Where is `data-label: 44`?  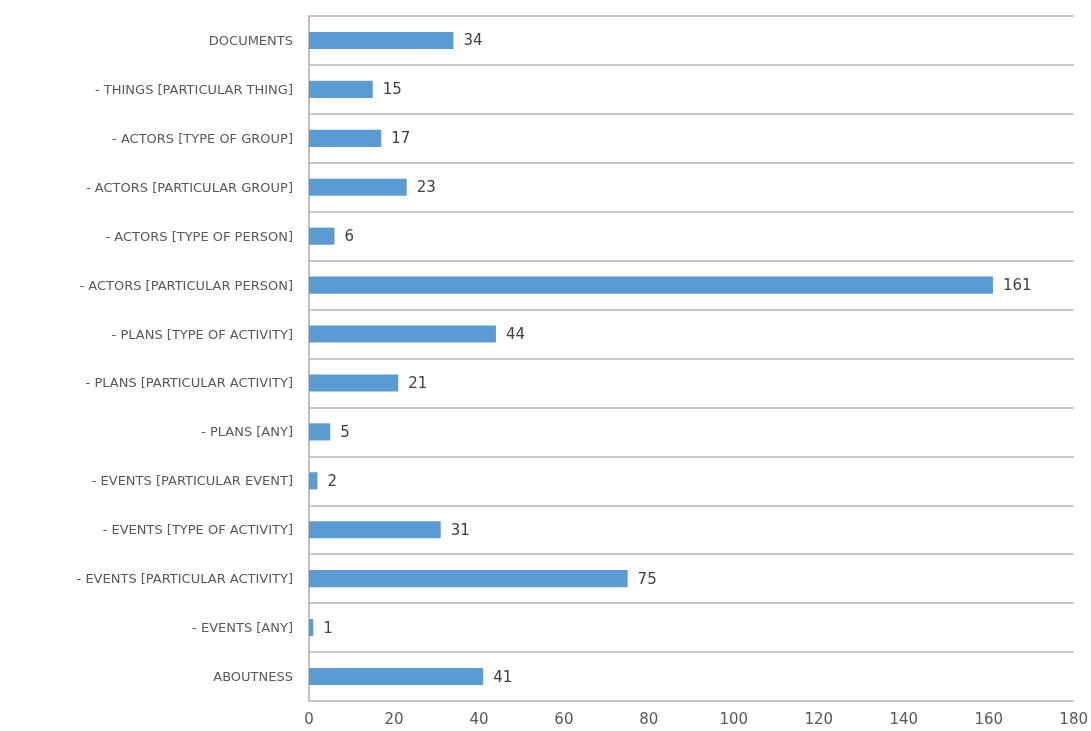 data-label: 44 is located at coordinates (515, 334).